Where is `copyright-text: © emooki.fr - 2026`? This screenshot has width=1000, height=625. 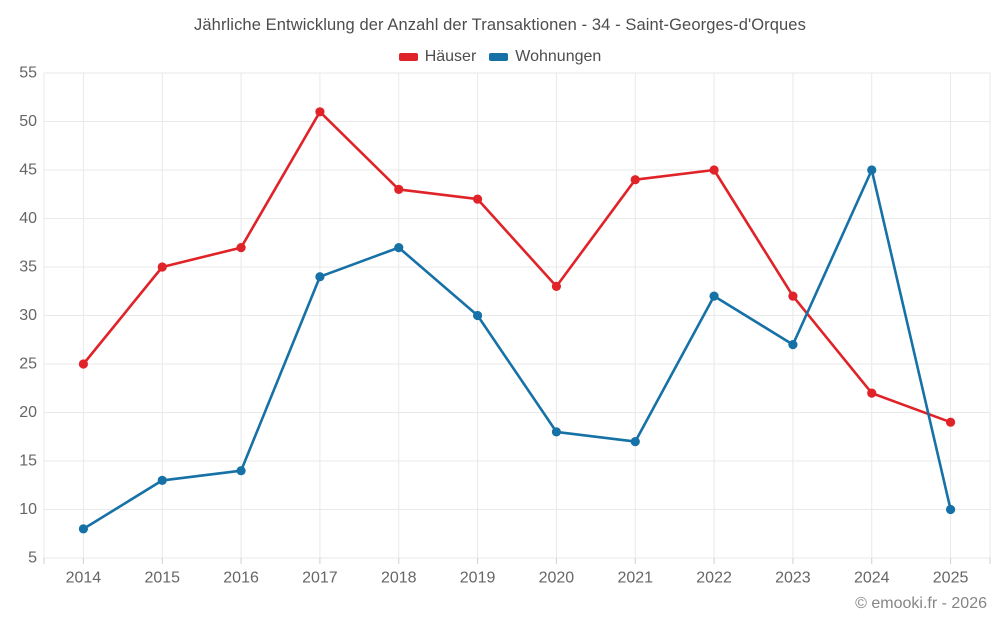 copyright-text: © emooki.fr - 2026 is located at coordinates (921, 603).